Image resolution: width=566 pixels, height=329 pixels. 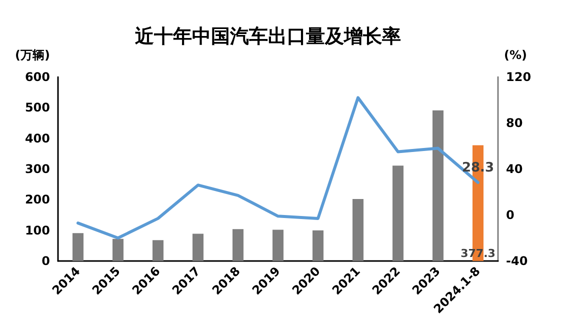 What do you see at coordinates (32, 55) in the screenshot?
I see `y-axis-title: (万辆)` at bounding box center [32, 55].